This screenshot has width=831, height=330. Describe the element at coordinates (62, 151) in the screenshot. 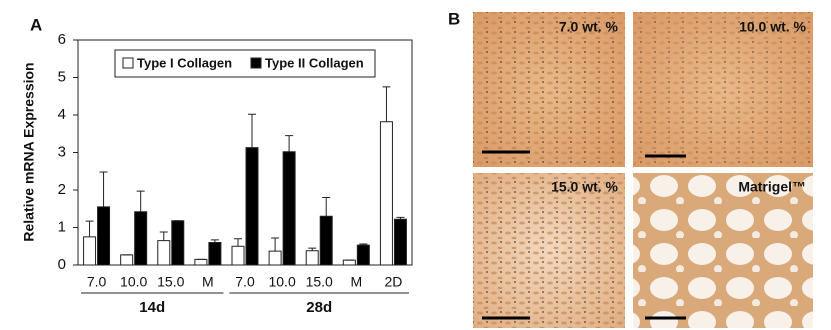

I see `y-tick-label: 3` at that location.